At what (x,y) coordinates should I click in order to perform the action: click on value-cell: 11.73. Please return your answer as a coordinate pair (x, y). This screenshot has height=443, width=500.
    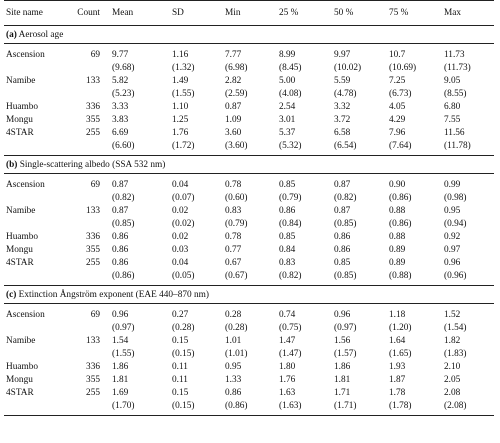
    Looking at the image, I should click on (454, 54).